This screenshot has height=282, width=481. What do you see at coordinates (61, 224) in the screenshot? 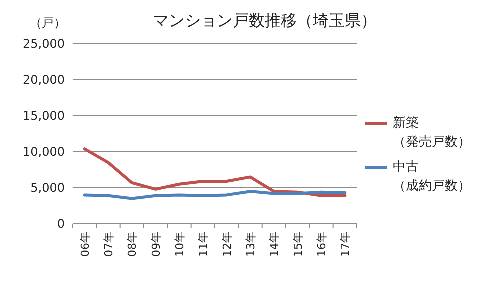
I see `y-tick-label: 0` at bounding box center [61, 224].